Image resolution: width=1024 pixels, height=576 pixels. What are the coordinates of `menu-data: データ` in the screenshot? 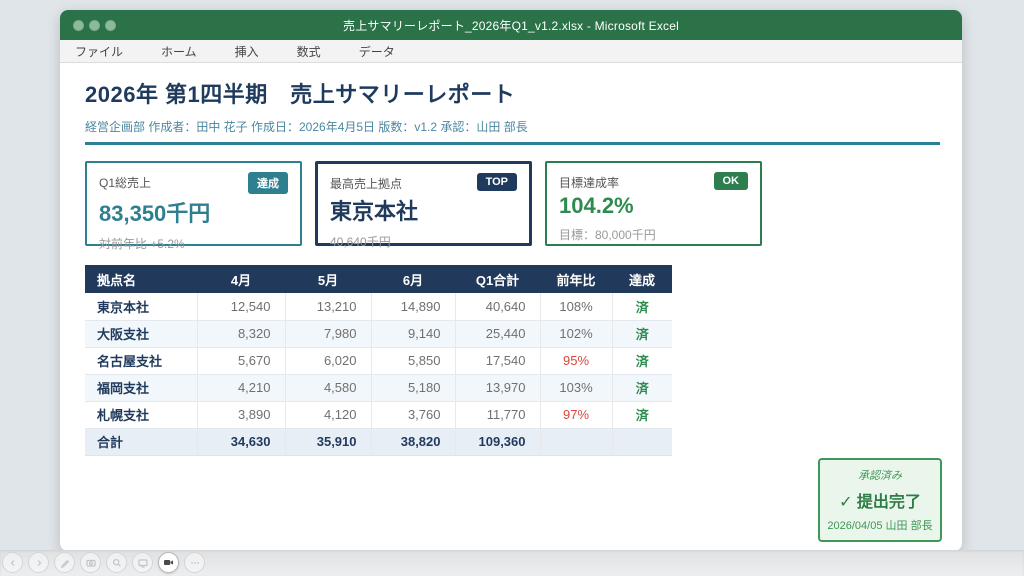 It's located at (376, 51).